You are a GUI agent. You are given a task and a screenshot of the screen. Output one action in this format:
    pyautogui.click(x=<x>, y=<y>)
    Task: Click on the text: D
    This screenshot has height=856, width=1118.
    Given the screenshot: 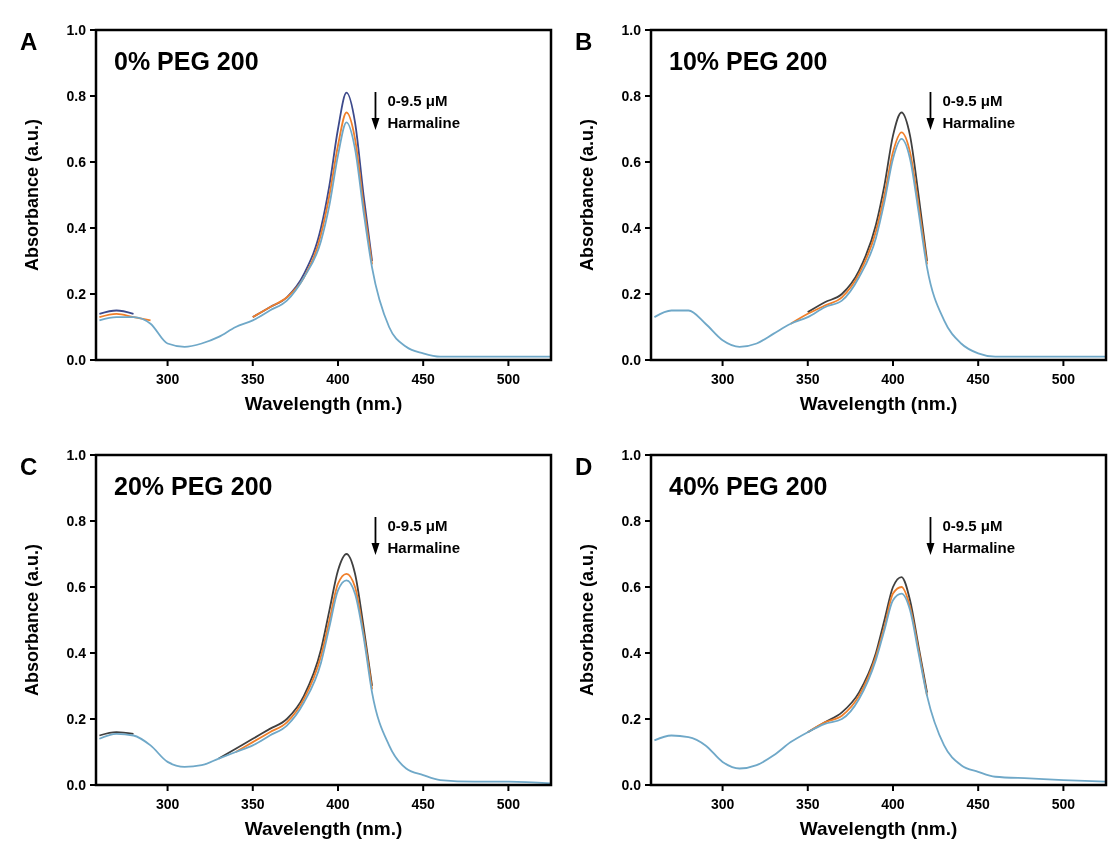 What is the action you would take?
    pyautogui.click(x=584, y=466)
    